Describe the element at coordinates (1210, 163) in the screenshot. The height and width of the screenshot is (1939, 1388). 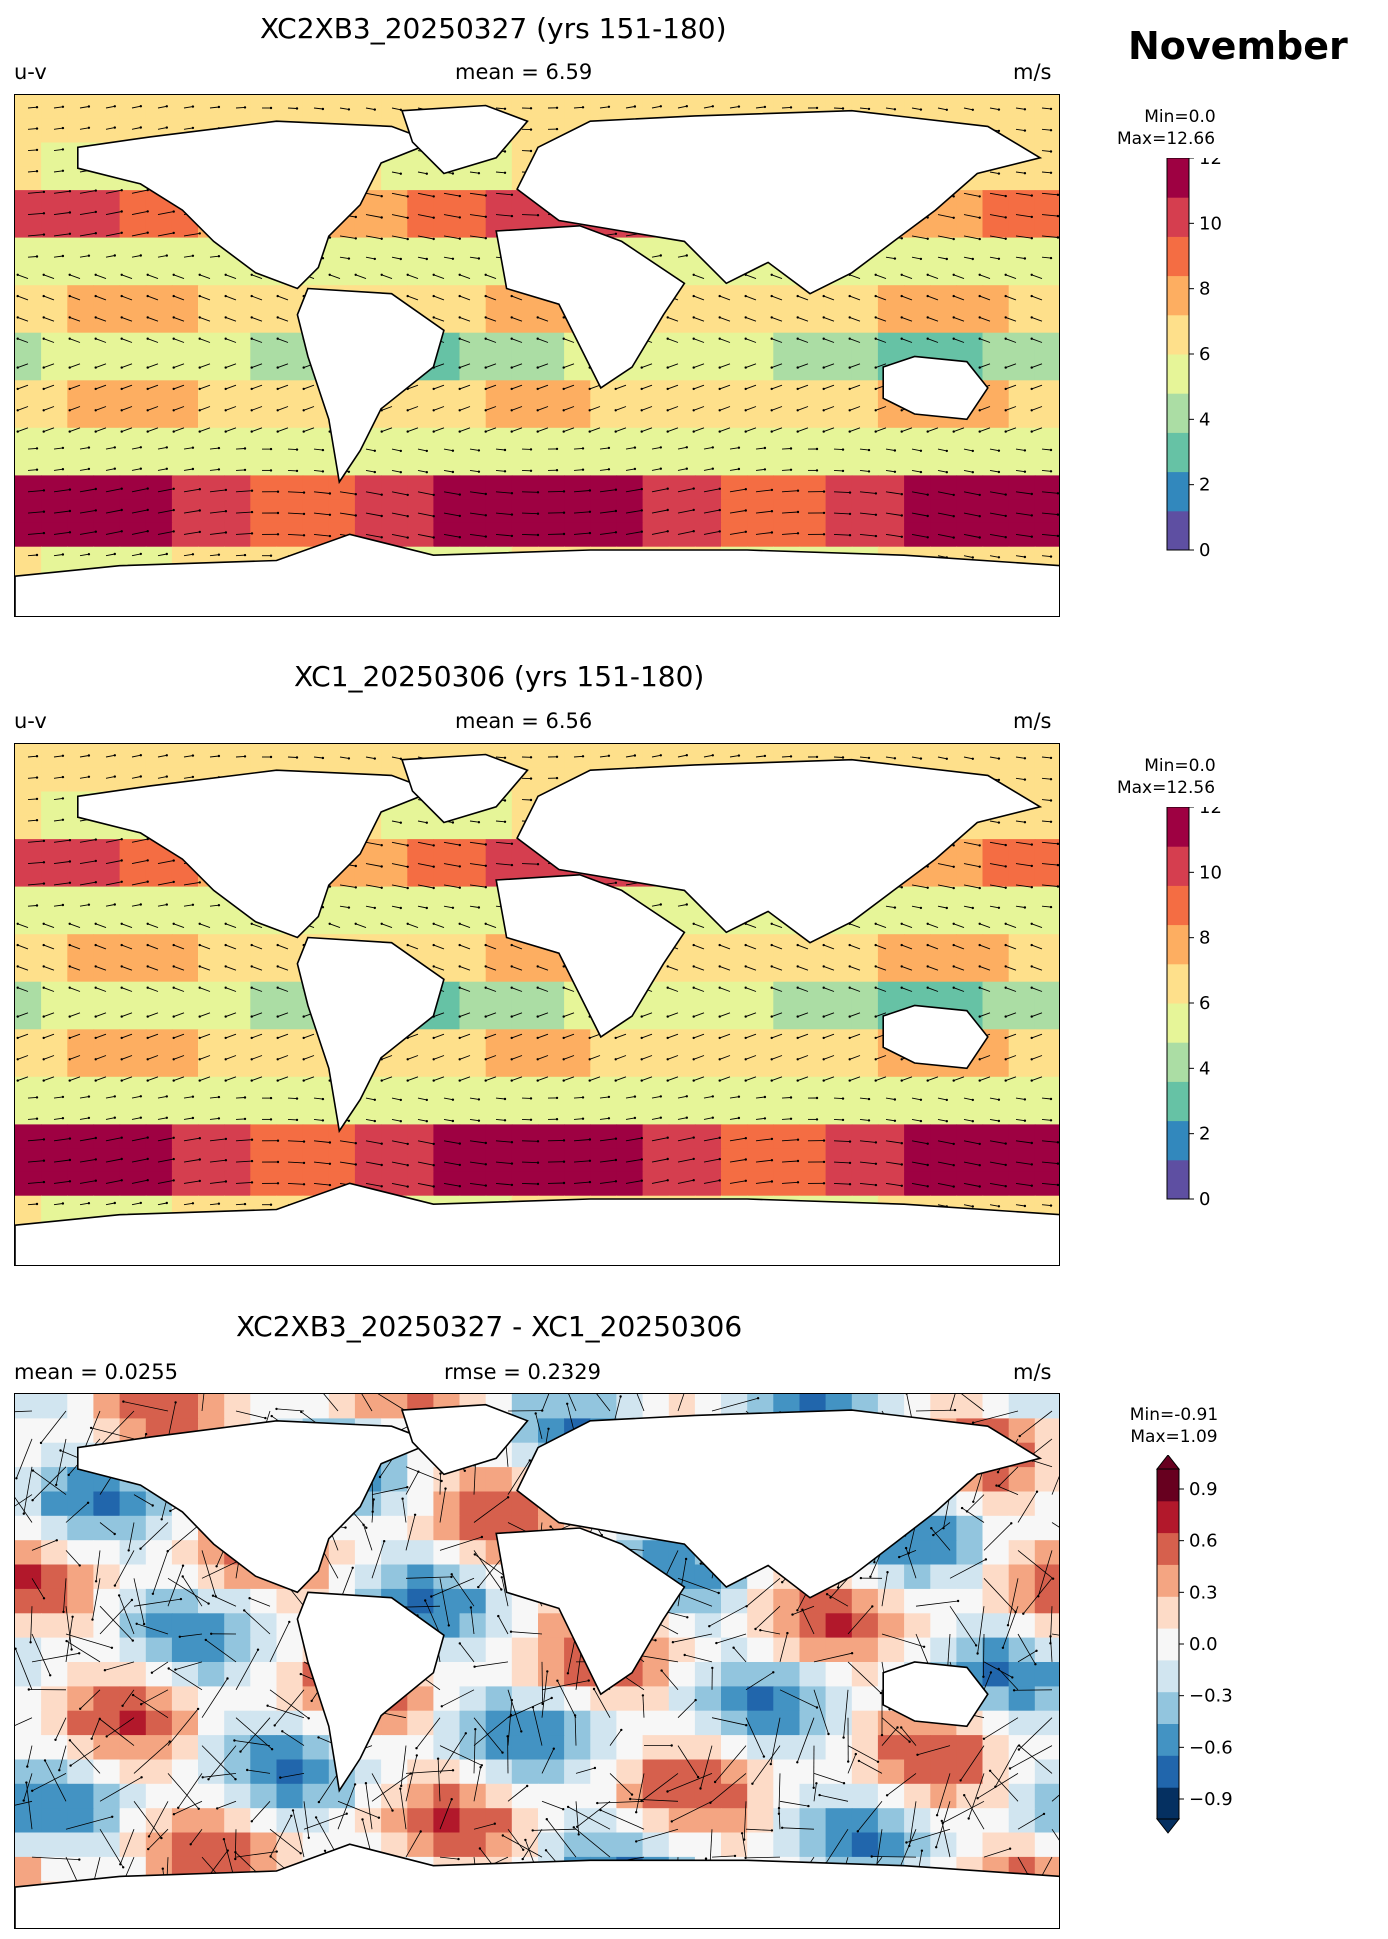
I see `colorbar-tick-label: 12` at that location.